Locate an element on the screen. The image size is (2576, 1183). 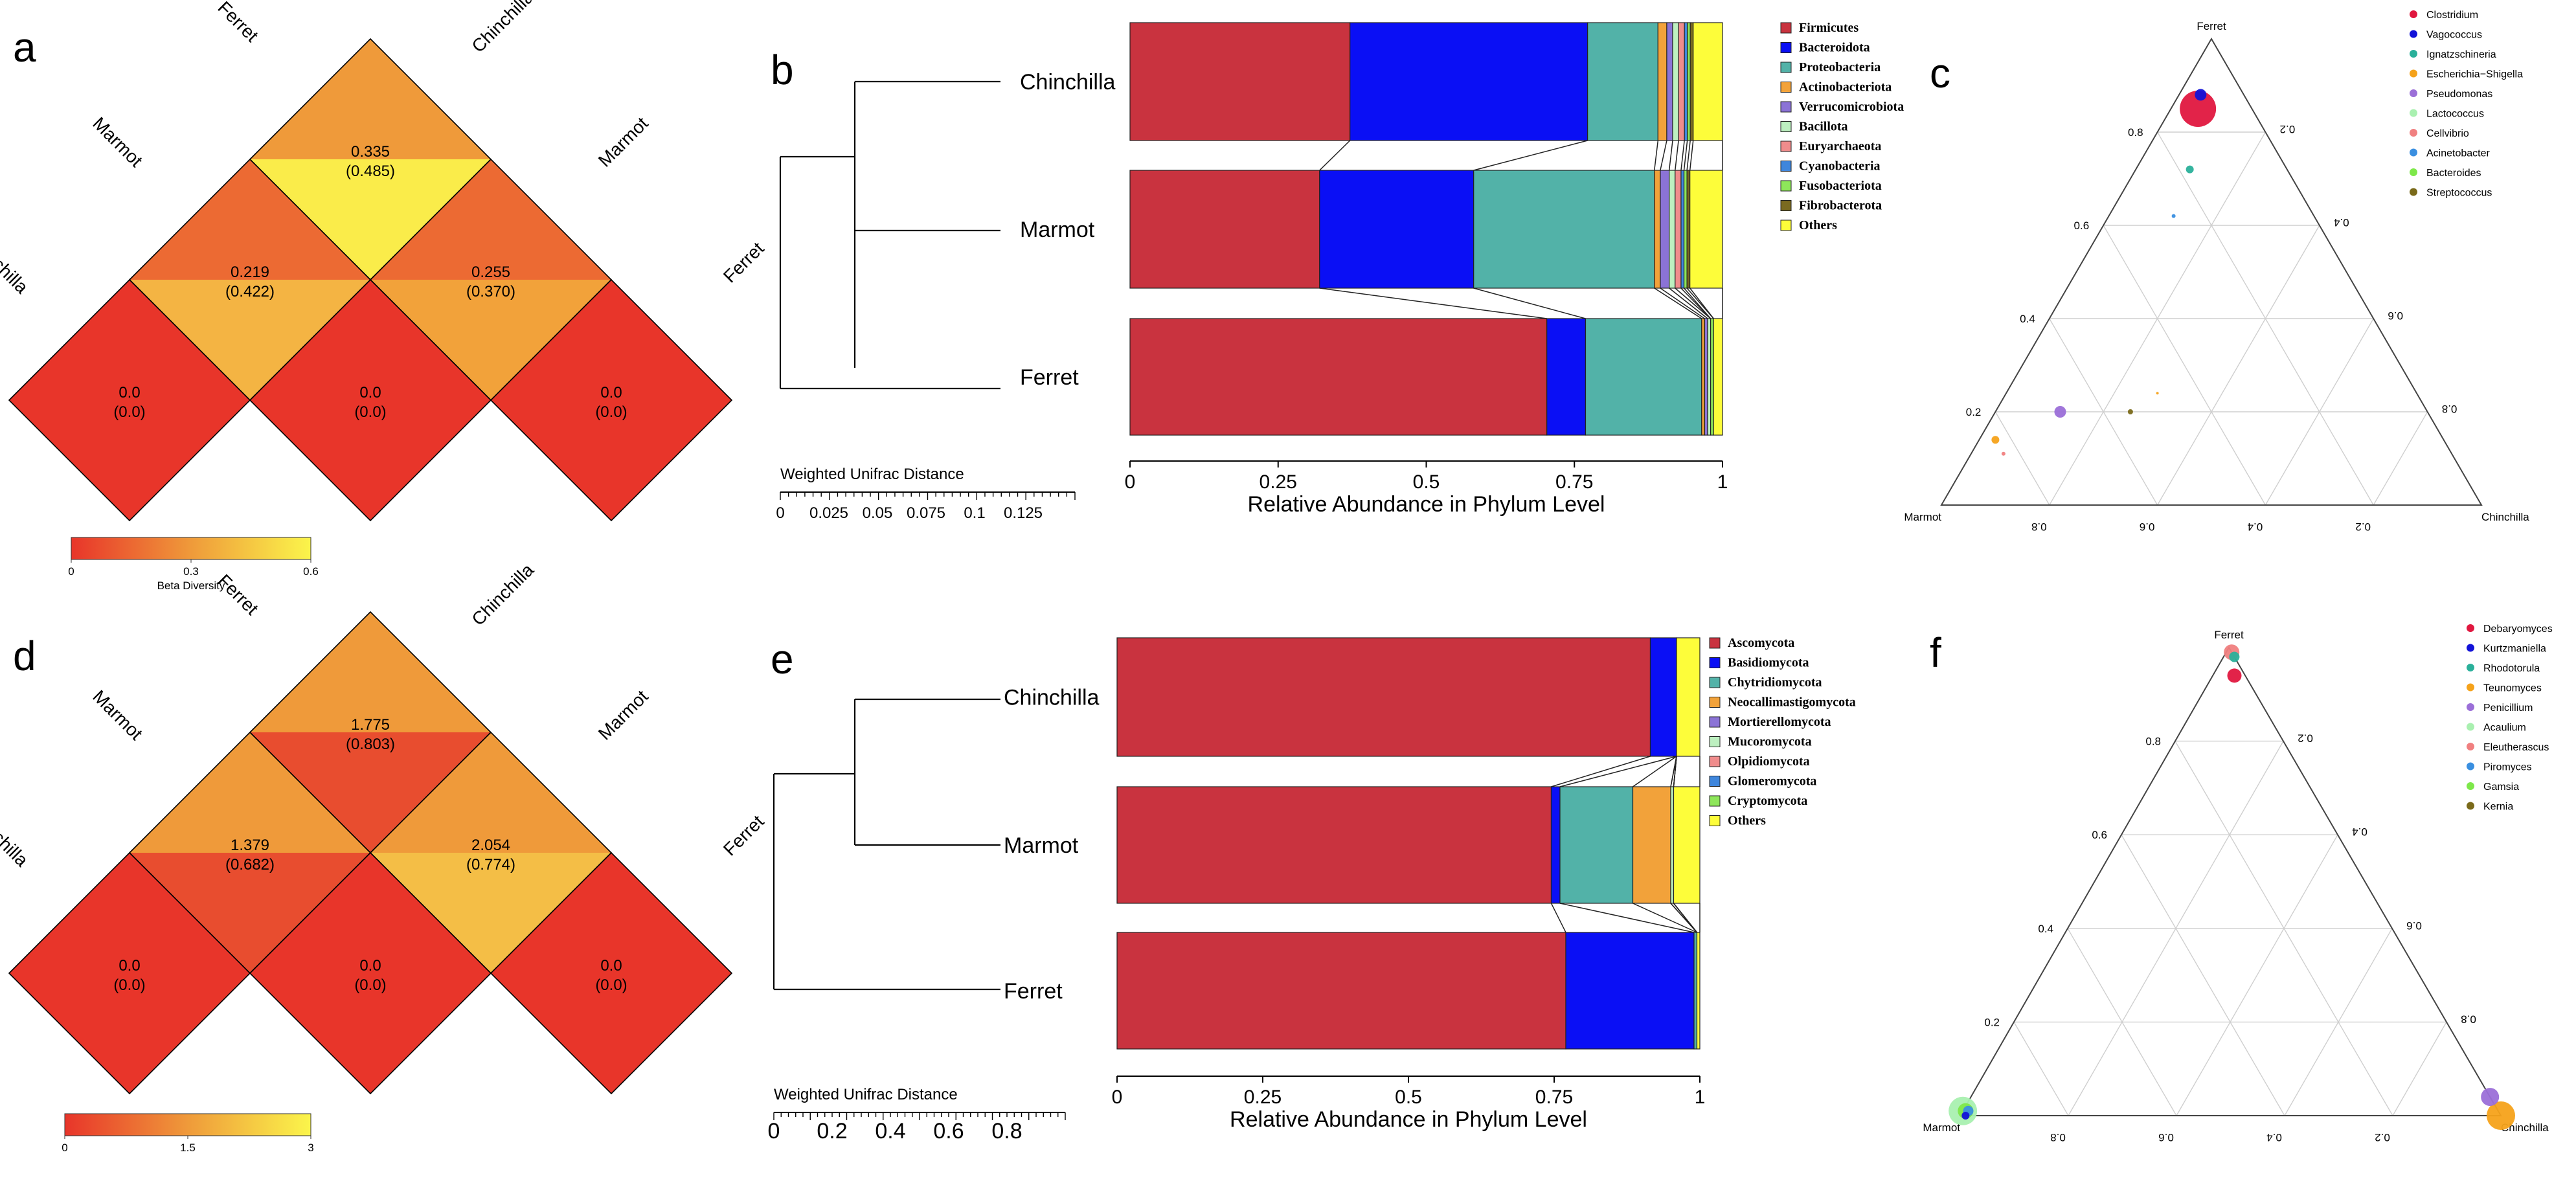
heatmap-a-right-label-0: Chinchilla is located at coordinates (502, 28).